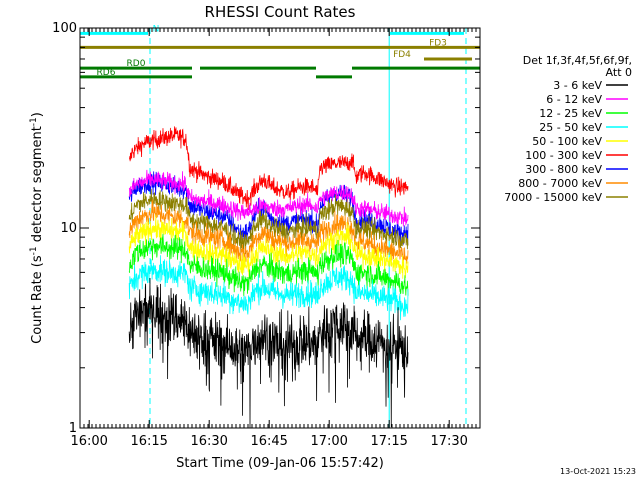  Describe the element at coordinates (37, 228) in the screenshot. I see `y-axis-label: Count Rate (s-1 detector segment-1)` at that location.